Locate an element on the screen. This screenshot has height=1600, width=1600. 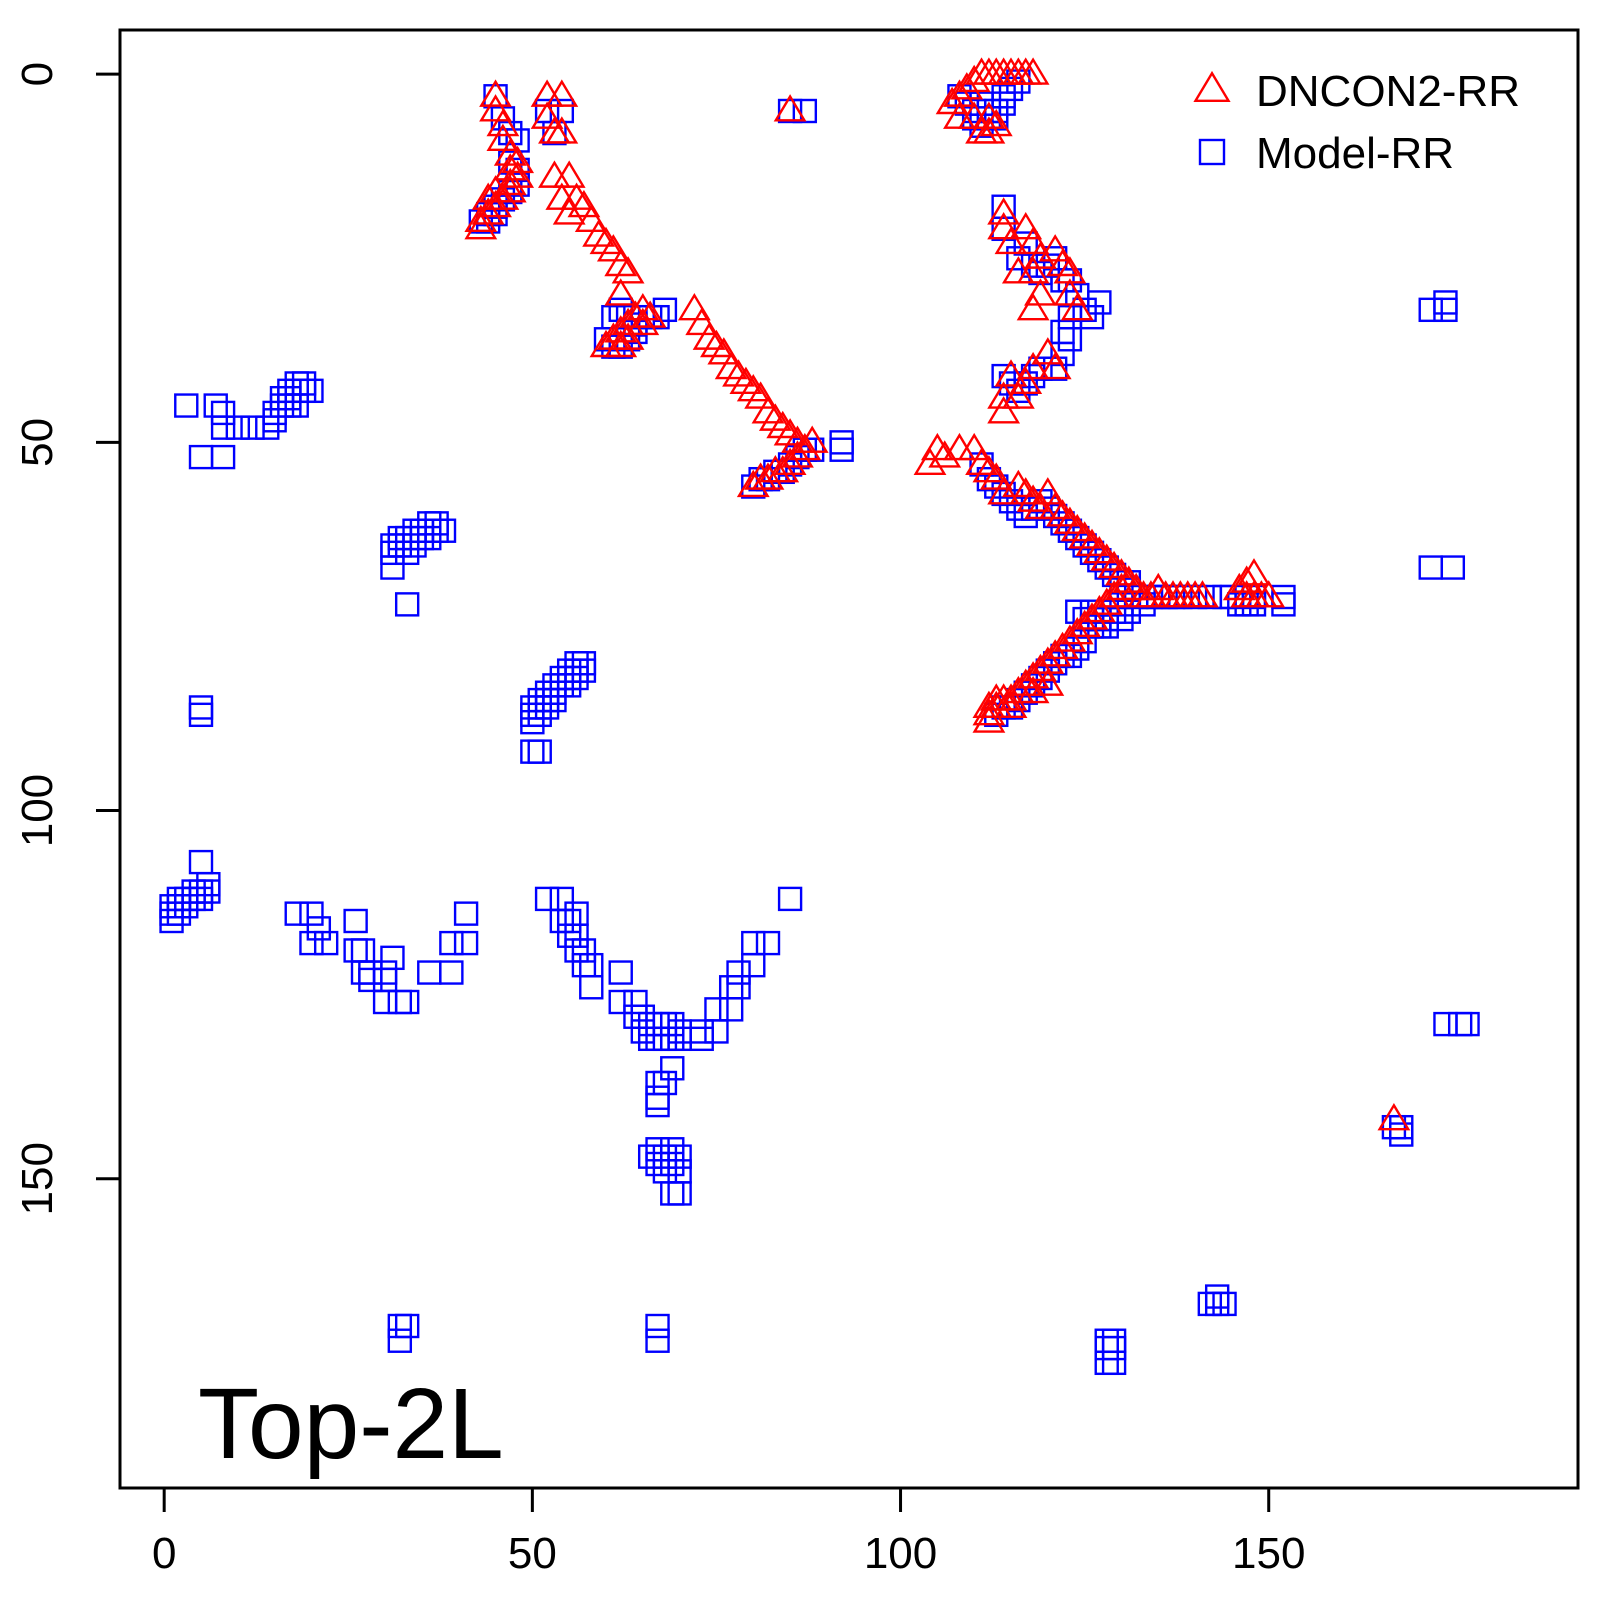
legend-marker-square is located at coordinates (1212, 152).